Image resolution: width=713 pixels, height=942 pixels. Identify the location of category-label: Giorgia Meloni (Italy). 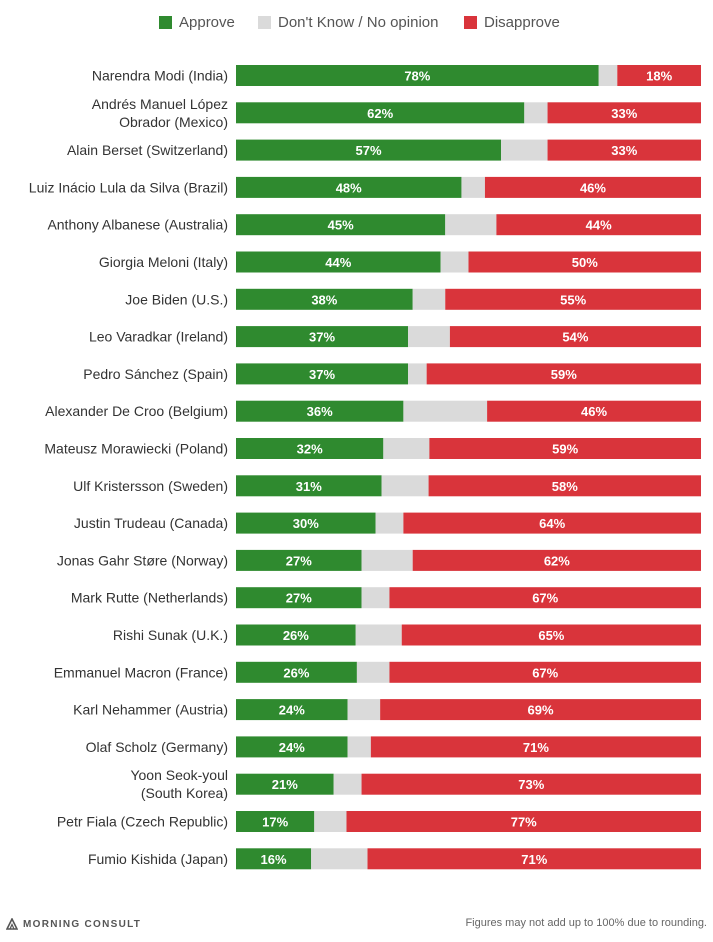
(163, 262).